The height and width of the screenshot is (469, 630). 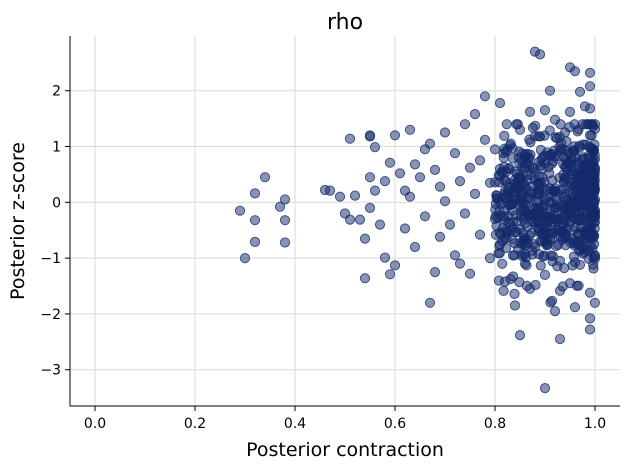 What do you see at coordinates (50, 259) in the screenshot?
I see `y-tick-label: −1` at bounding box center [50, 259].